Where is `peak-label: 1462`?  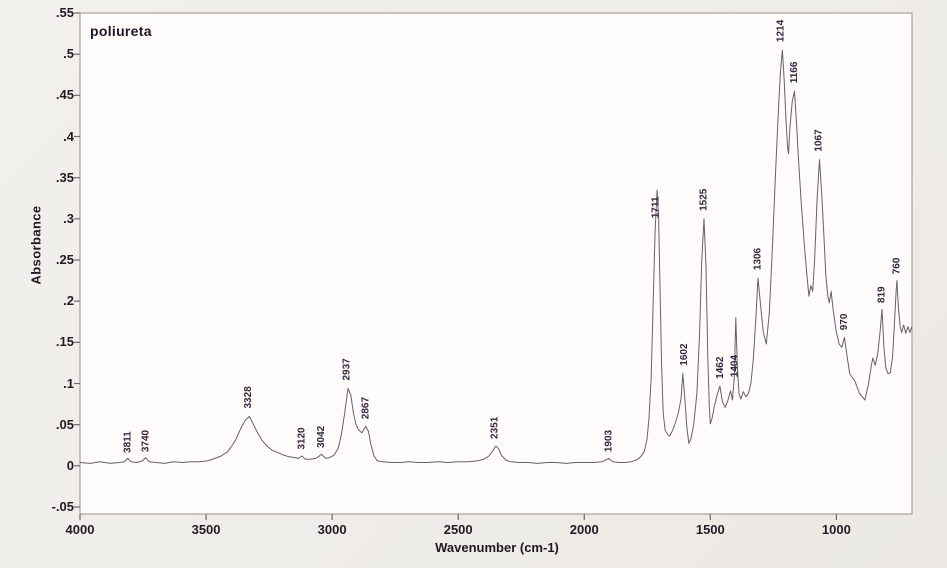
peak-label: 1462 is located at coordinates (720, 367).